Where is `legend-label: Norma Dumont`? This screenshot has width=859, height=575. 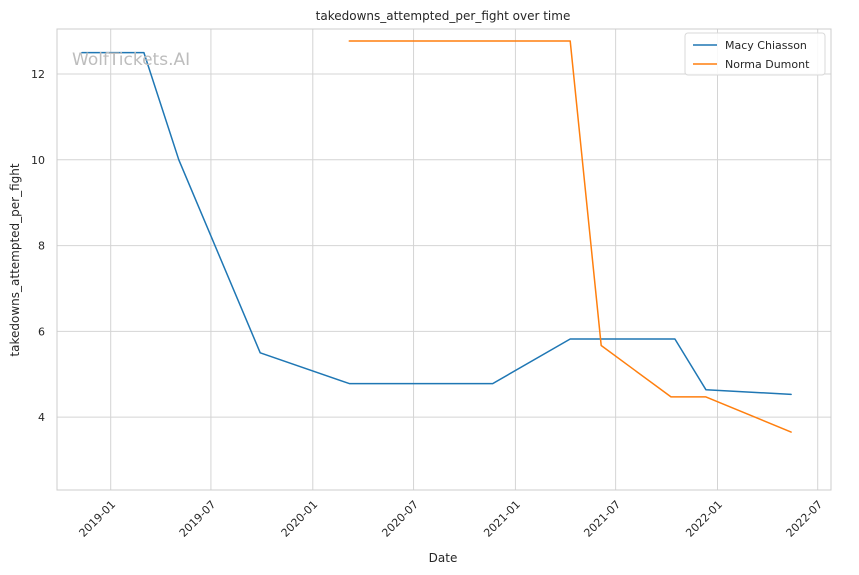
legend-label: Norma Dumont is located at coordinates (767, 64).